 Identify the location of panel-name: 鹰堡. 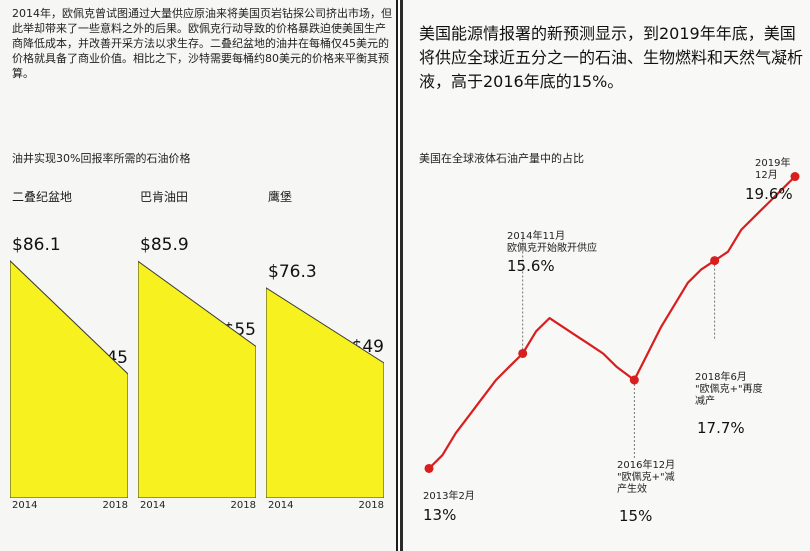
(280, 197).